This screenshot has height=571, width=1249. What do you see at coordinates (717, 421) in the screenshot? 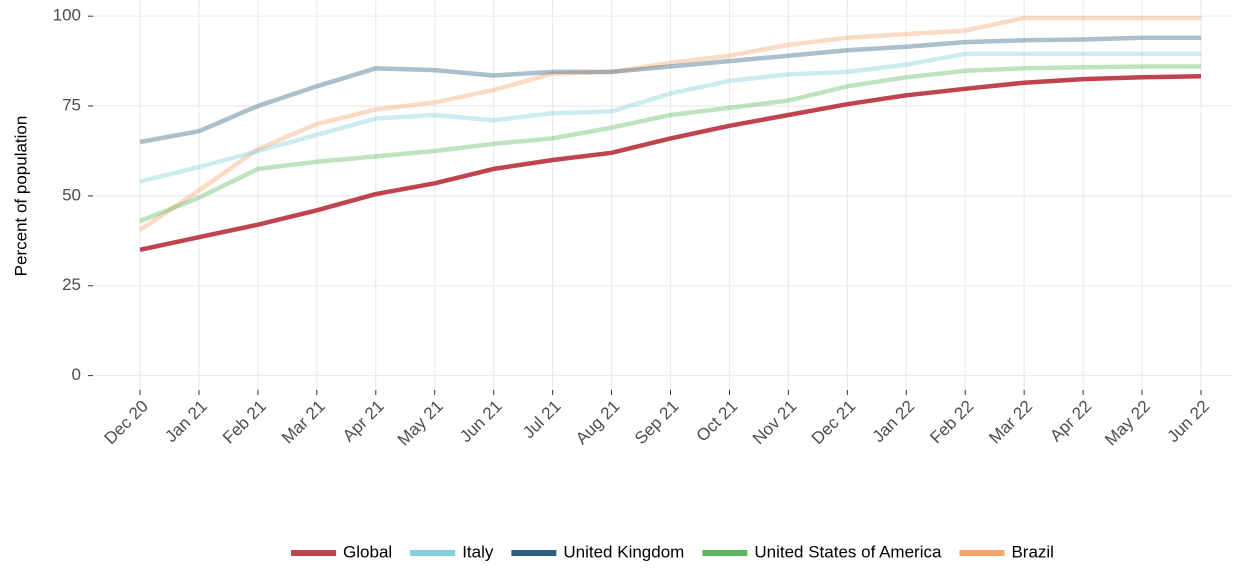
I see `x-tick-label: Oct 21` at bounding box center [717, 421].